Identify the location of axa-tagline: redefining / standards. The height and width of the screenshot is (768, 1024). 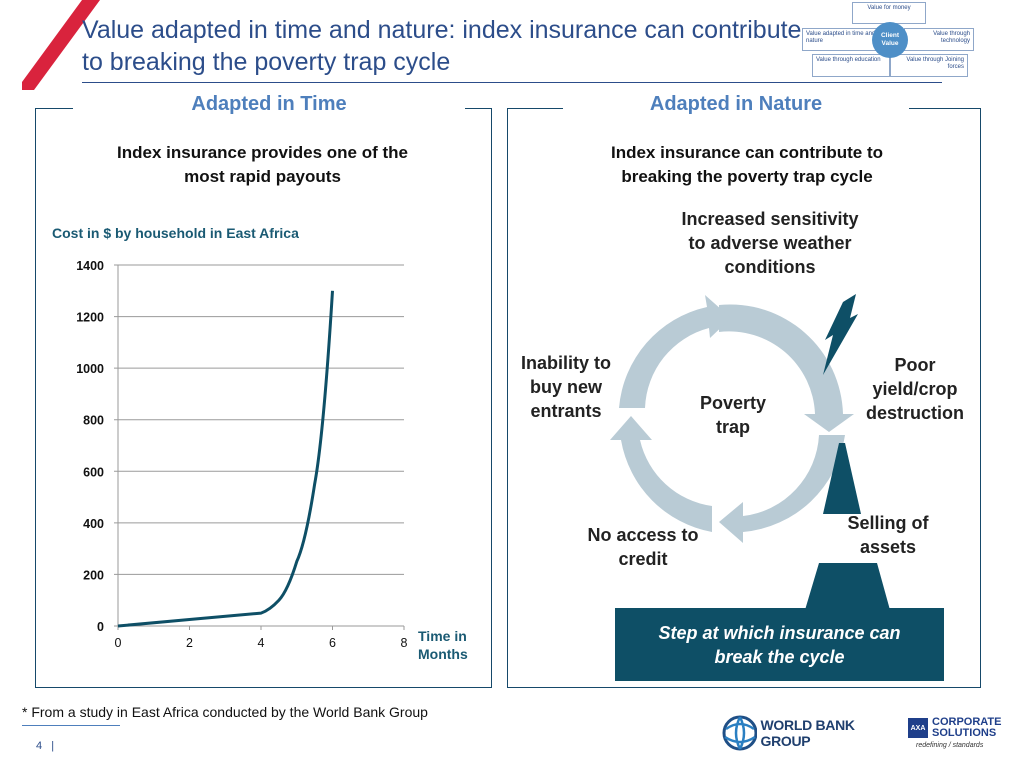
(950, 745).